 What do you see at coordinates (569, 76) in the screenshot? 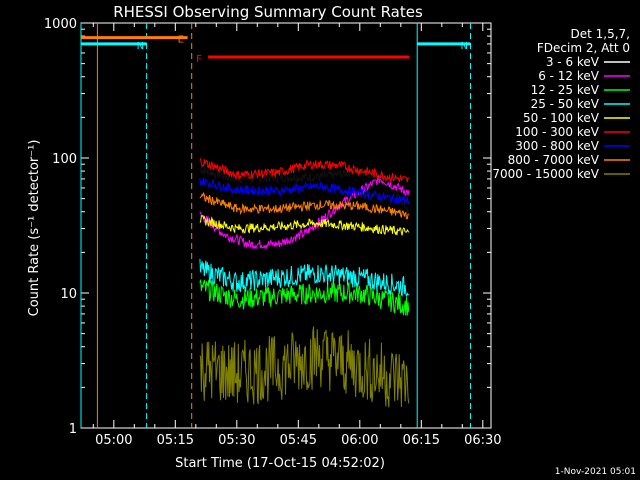
I see `legend-entry-label: 6 - 12 keV` at bounding box center [569, 76].